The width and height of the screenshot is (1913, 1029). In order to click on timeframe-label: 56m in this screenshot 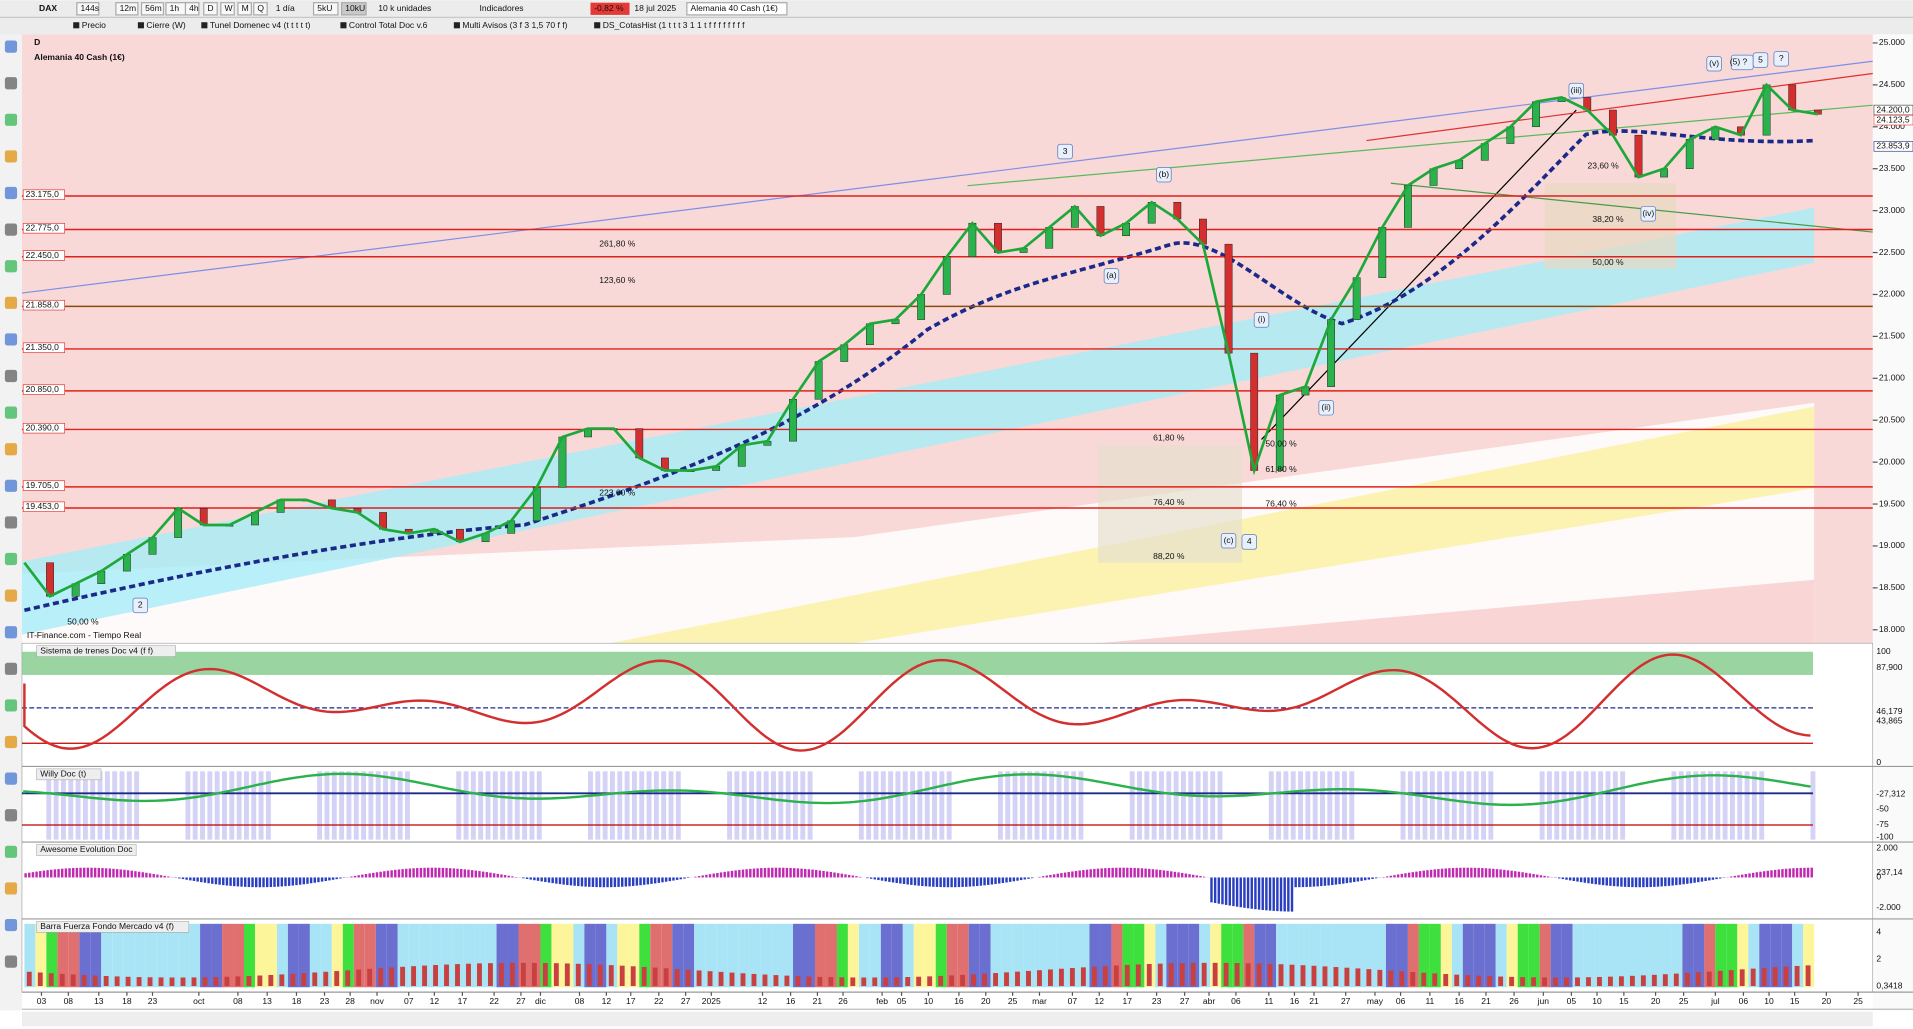, I will do `click(153, 8)`.